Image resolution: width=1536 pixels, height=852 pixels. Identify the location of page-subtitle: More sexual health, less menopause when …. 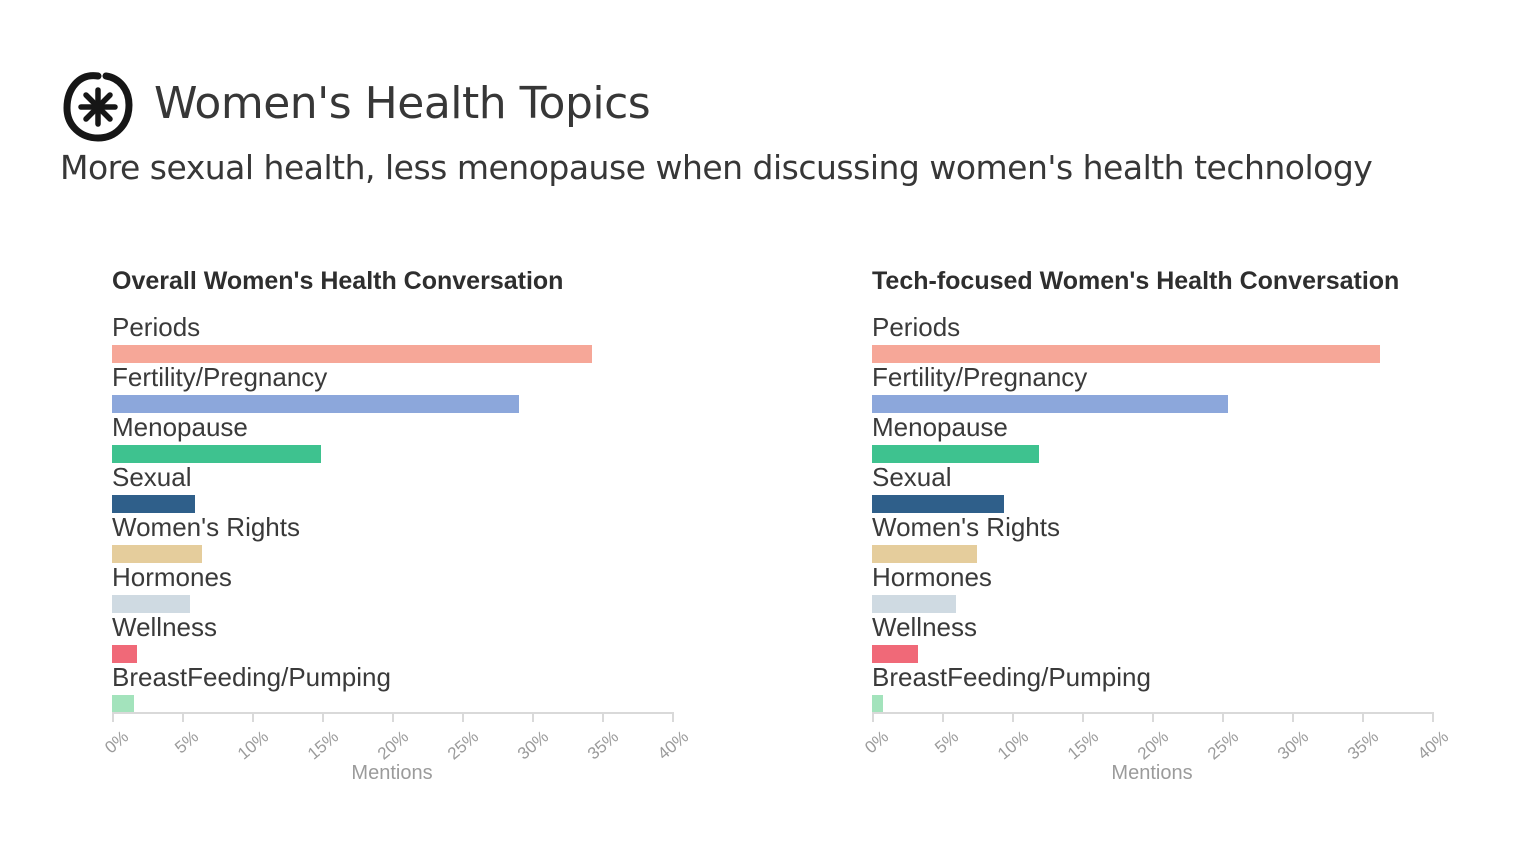
(716, 167).